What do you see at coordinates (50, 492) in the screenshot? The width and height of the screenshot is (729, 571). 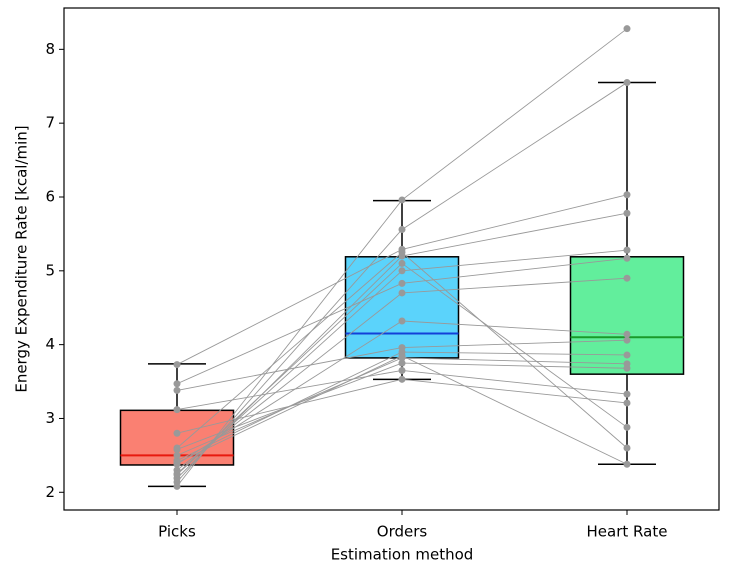 I see `y-tick-label: 2` at bounding box center [50, 492].